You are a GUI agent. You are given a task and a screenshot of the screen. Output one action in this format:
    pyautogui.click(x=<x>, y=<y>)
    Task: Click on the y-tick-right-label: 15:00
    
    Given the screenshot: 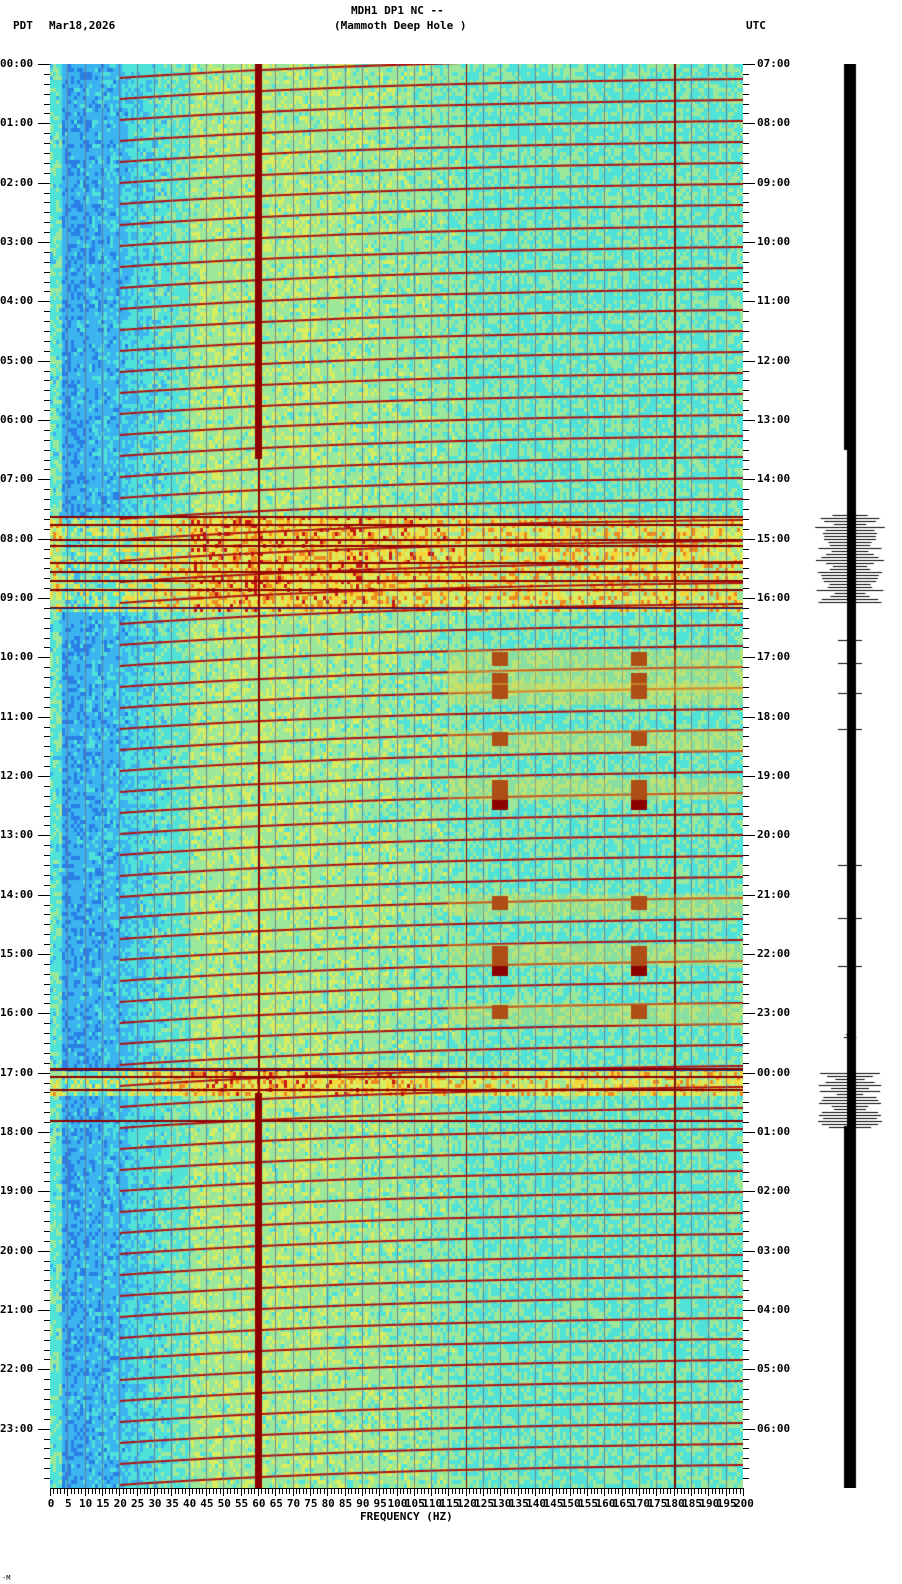 What is the action you would take?
    pyautogui.click(x=774, y=538)
    